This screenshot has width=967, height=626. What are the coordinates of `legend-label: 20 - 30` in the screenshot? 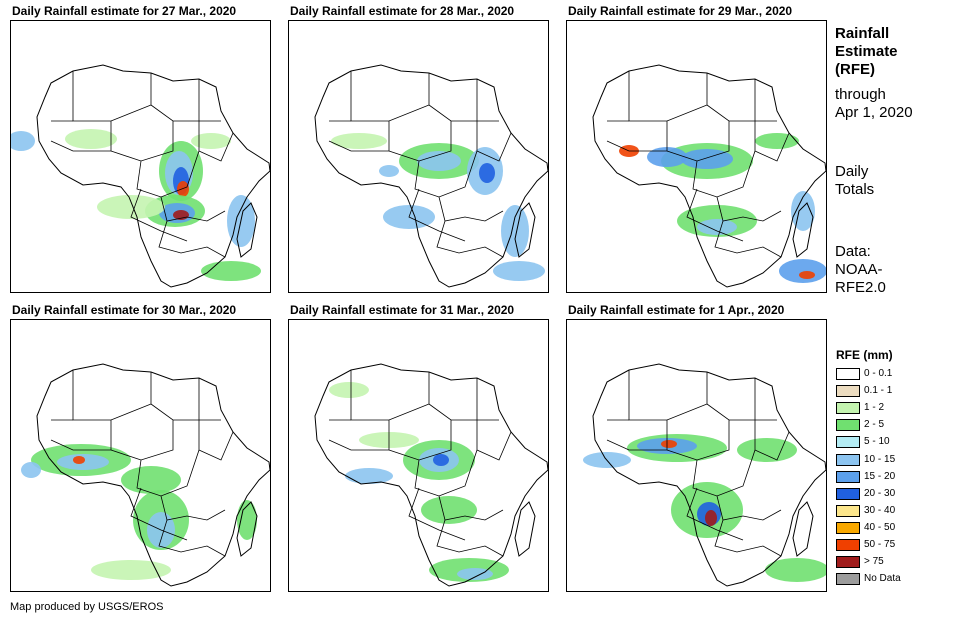 It's located at (880, 493).